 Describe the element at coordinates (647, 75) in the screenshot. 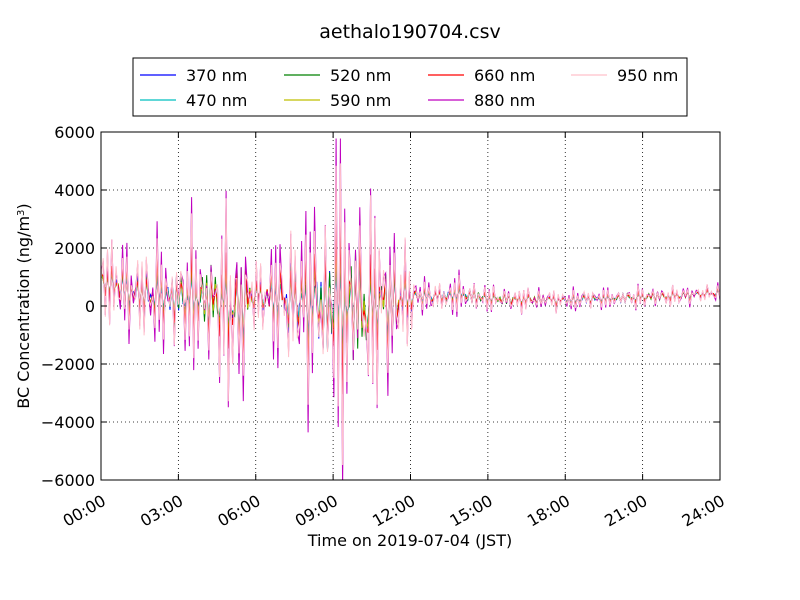

I see `legend-label: 950 nm` at that location.